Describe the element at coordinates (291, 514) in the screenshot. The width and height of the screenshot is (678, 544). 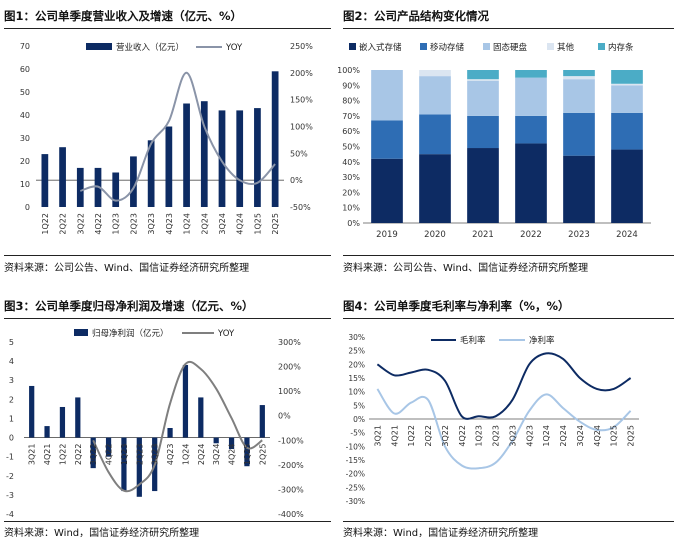
I see `y2-tick-label: -400%` at that location.